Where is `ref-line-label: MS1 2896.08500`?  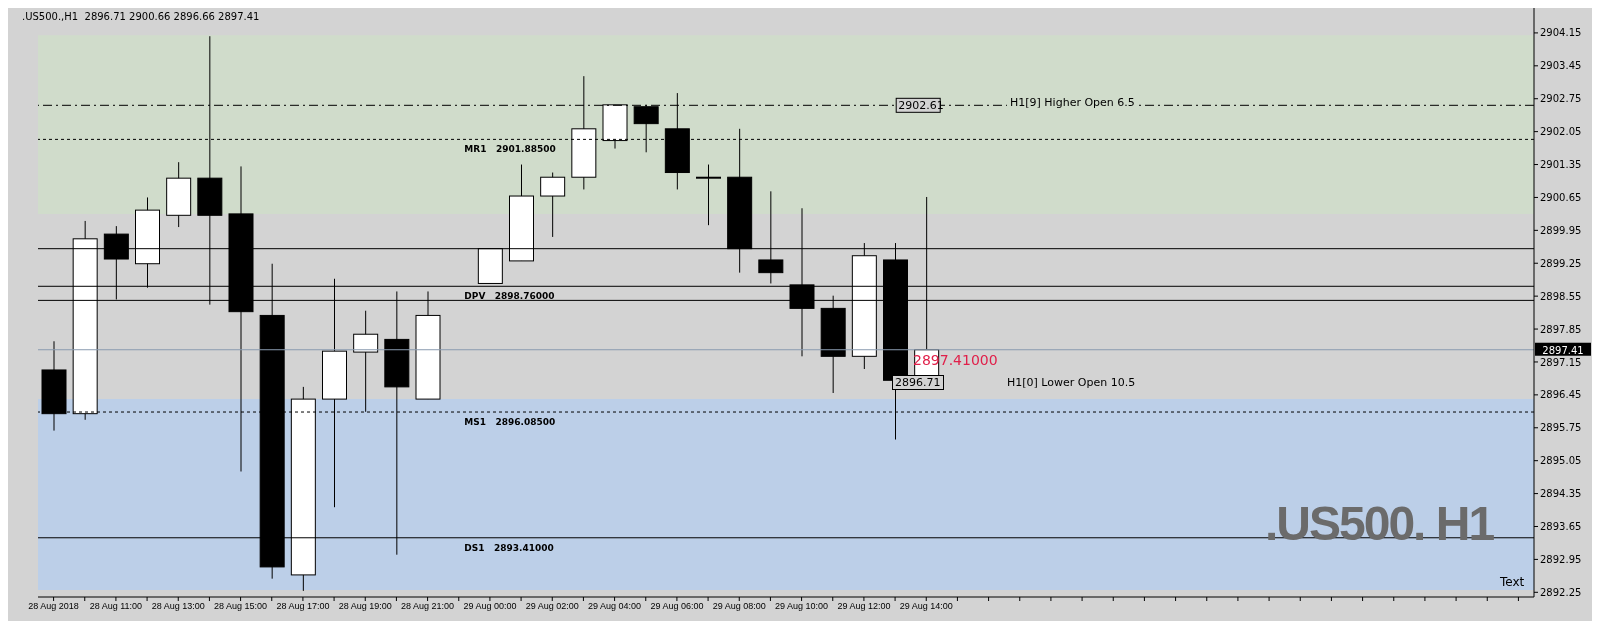
ref-line-label: MS1 2896.08500 is located at coordinates (510, 422).